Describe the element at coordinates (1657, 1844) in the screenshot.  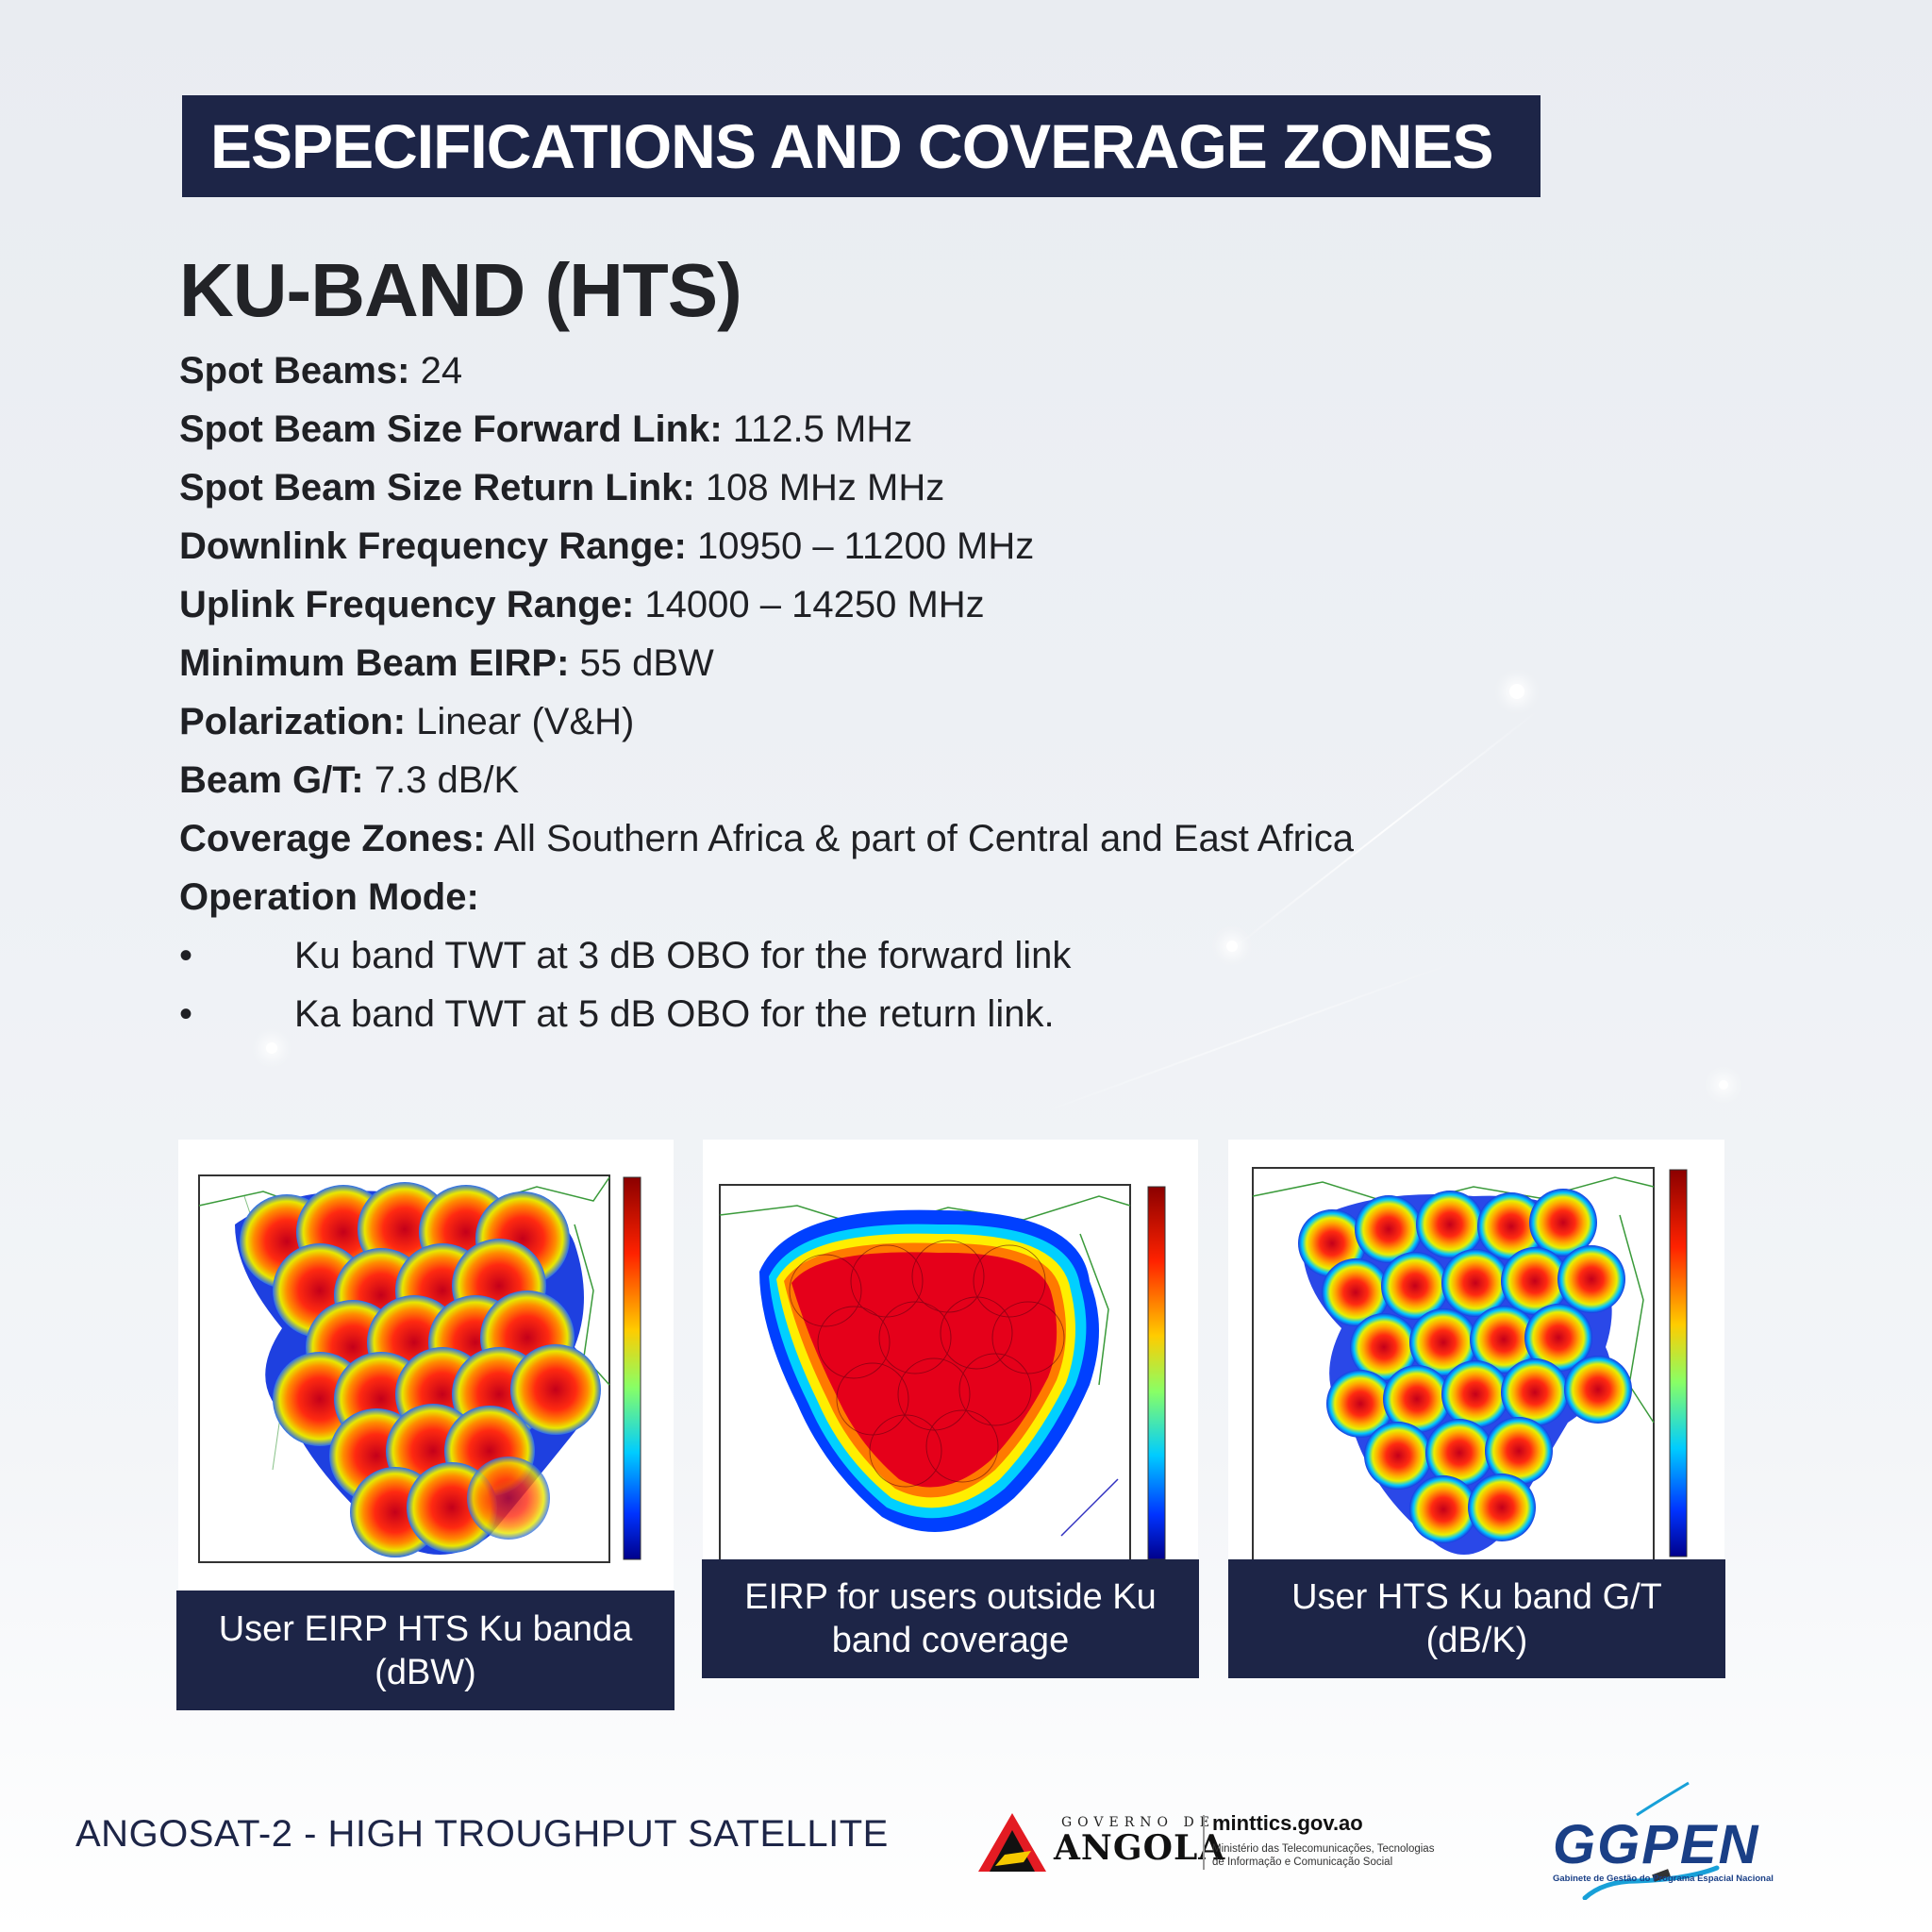
I see `agency-logo-text: GGPEN` at that location.